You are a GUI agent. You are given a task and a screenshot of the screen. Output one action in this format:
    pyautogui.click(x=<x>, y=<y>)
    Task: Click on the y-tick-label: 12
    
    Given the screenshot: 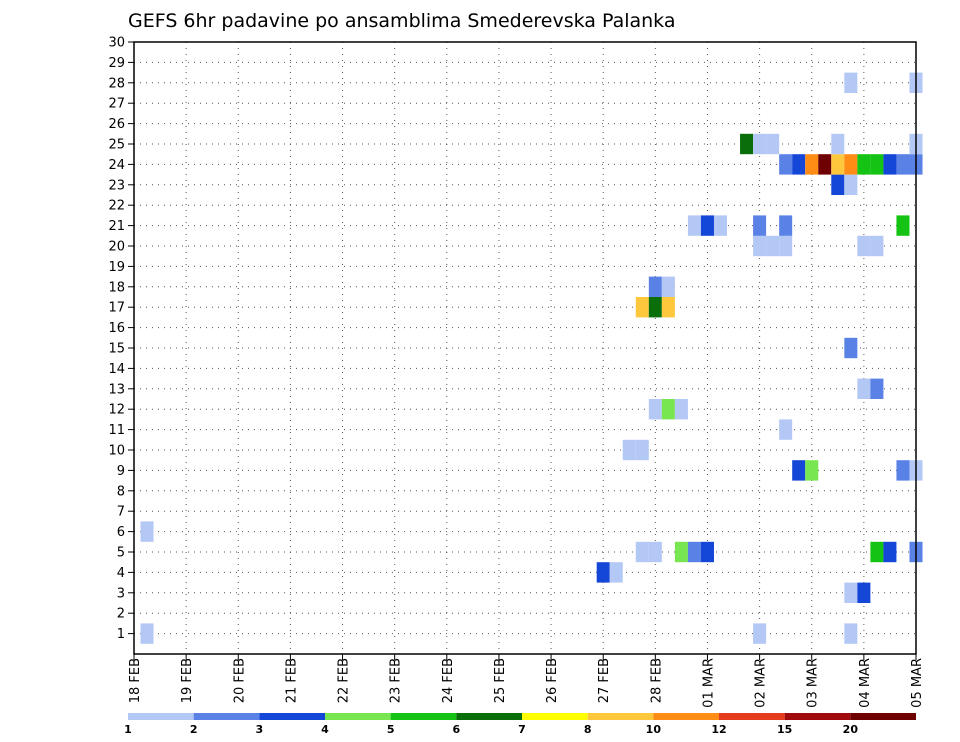 What is the action you would take?
    pyautogui.click(x=116, y=410)
    